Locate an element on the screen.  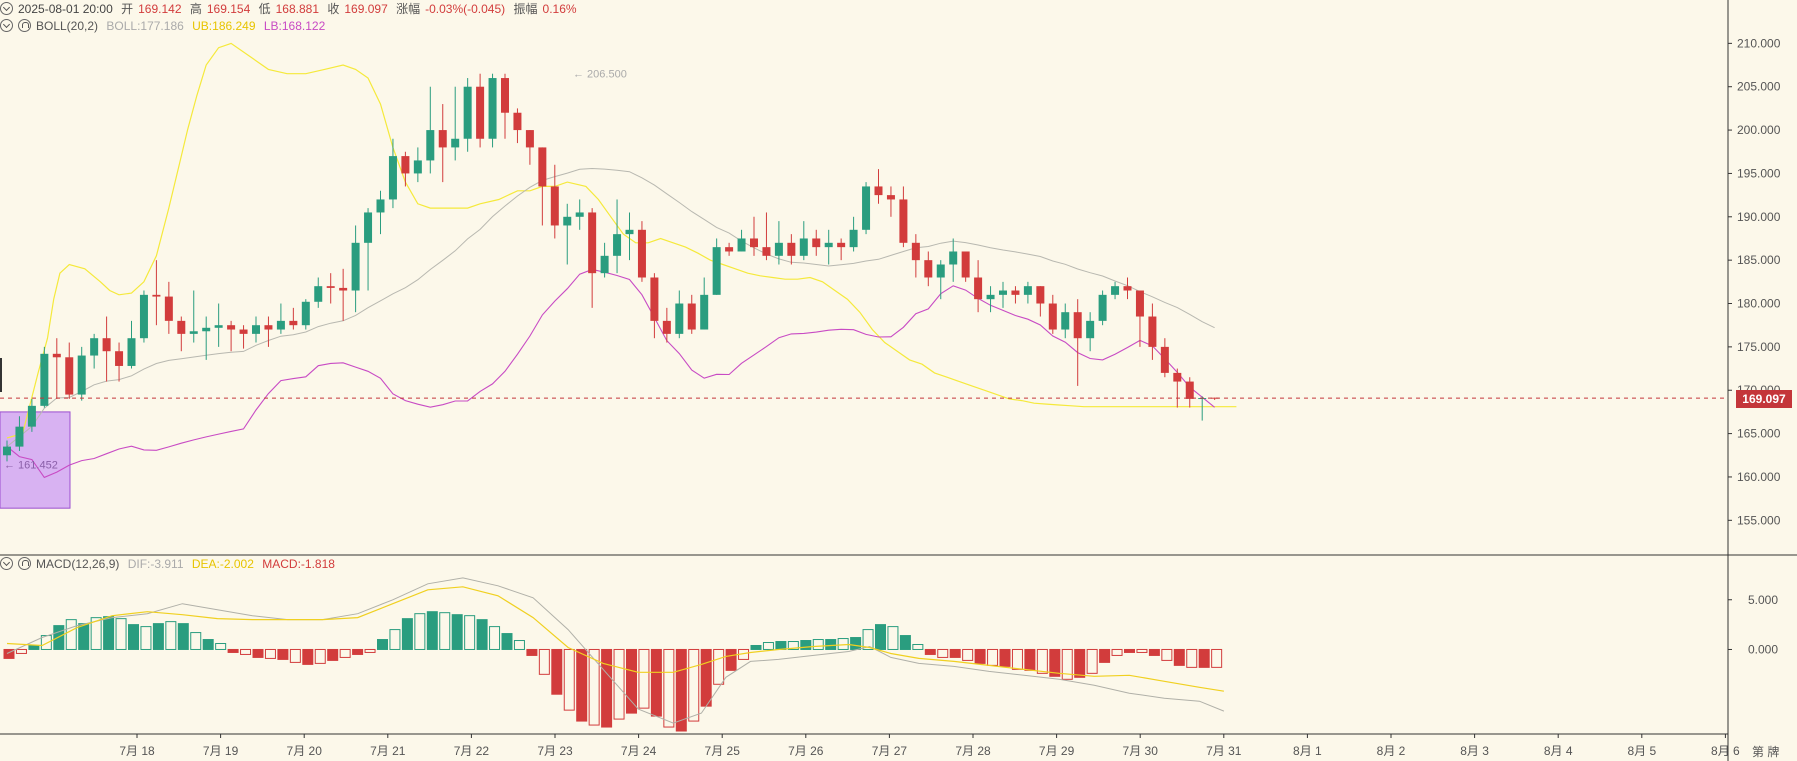
y-tick-label: 200.000 is located at coordinates (1759, 130).